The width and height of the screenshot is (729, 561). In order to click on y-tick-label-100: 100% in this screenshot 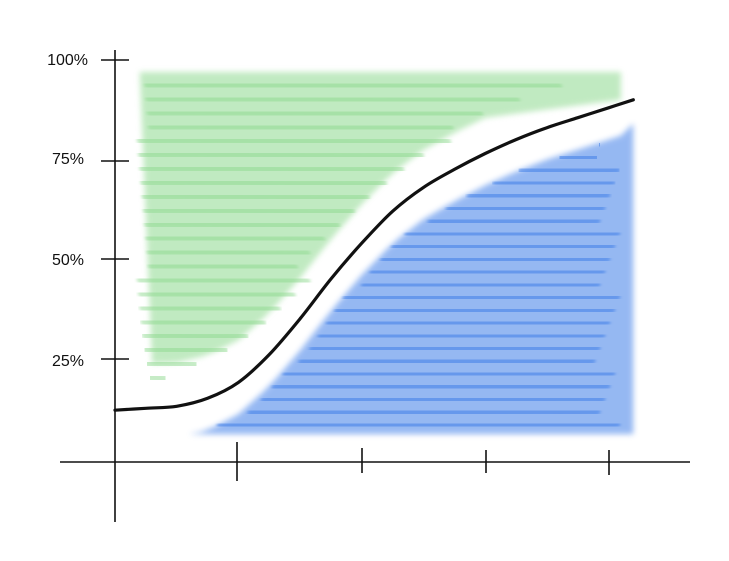, I will do `click(67, 60)`.